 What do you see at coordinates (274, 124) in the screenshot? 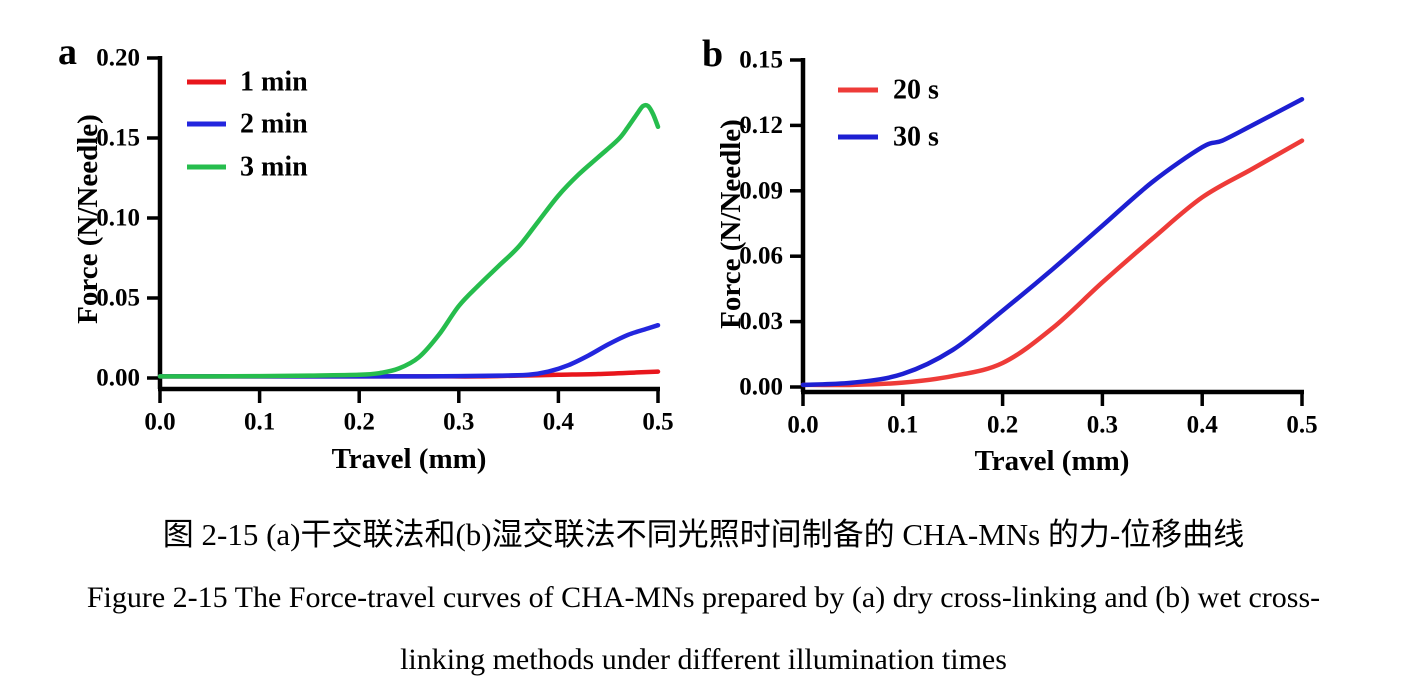
I see `legend-label-2-min: 2 min` at bounding box center [274, 124].